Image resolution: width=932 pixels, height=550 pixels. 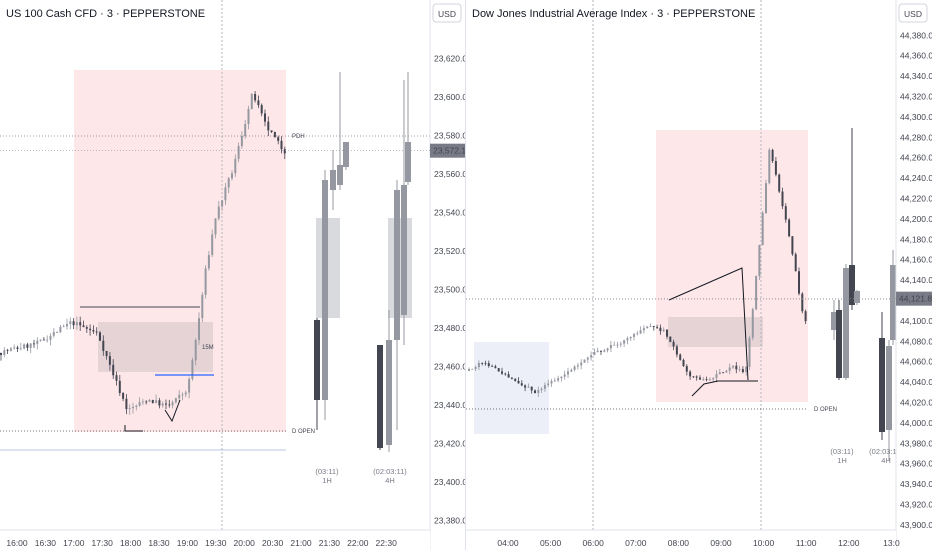 What do you see at coordinates (450, 520) in the screenshot?
I see `y-tick-label: 23,380.0` at bounding box center [450, 520].